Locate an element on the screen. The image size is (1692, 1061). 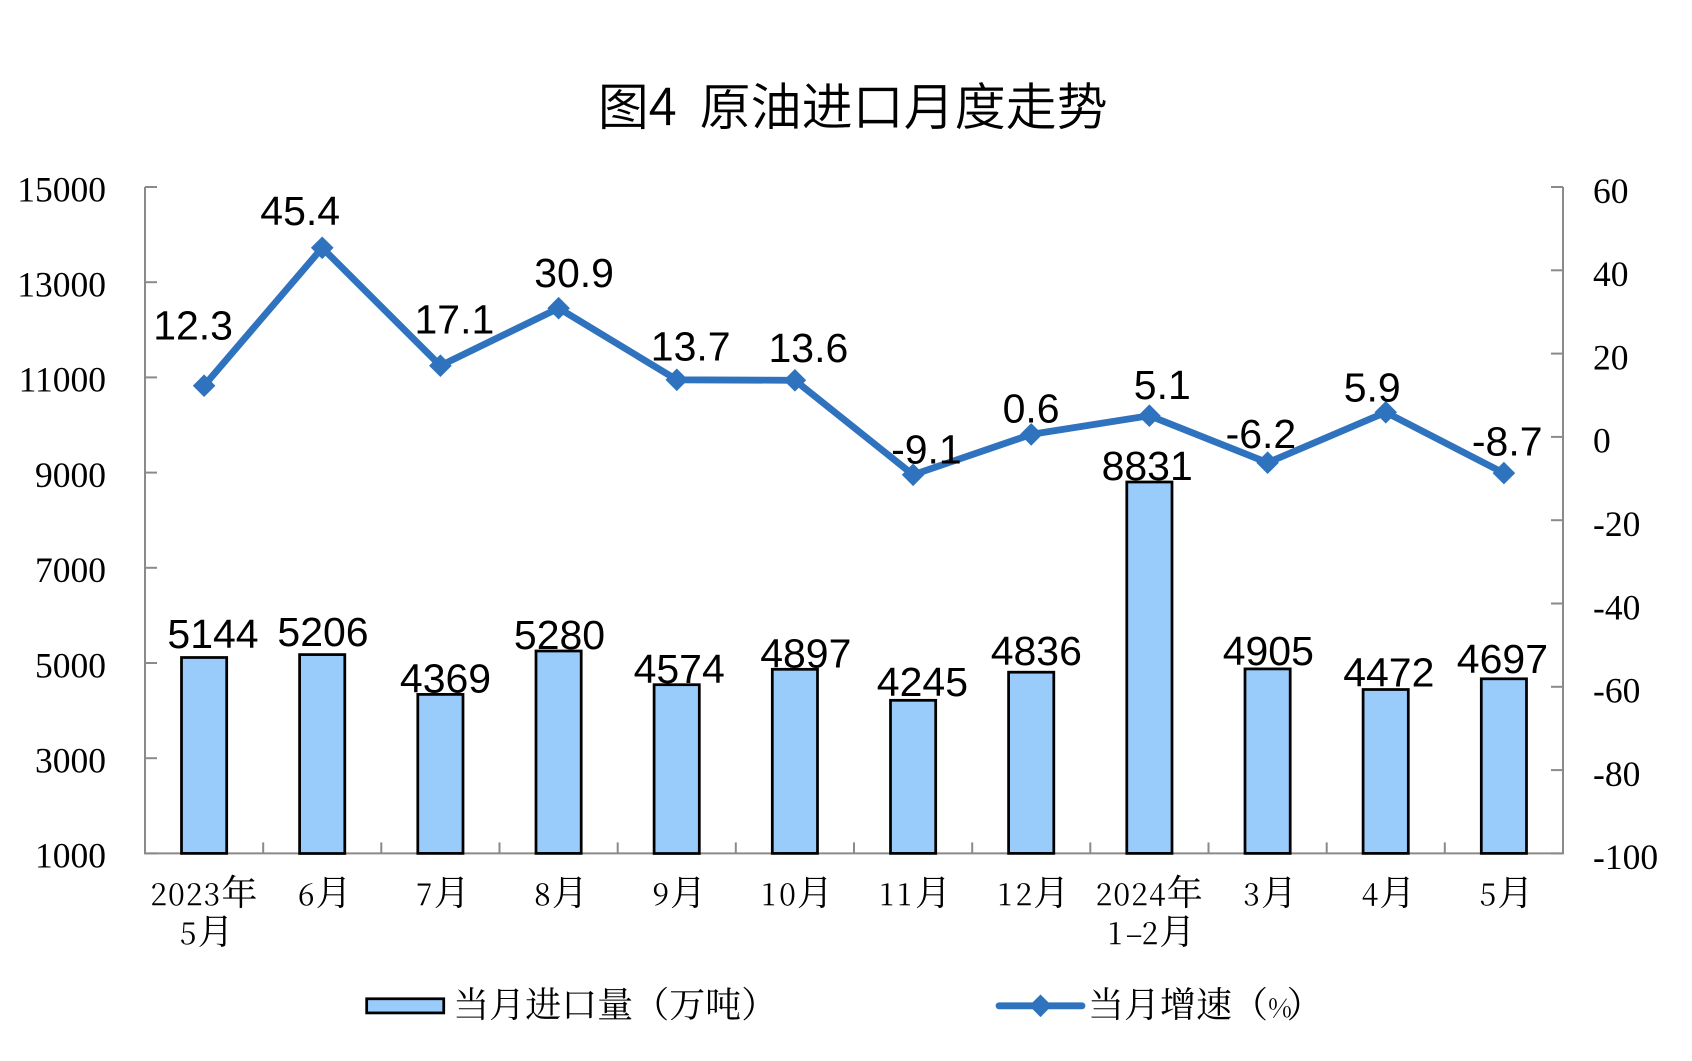
svg-text: 4897 is located at coordinates (805, 653).